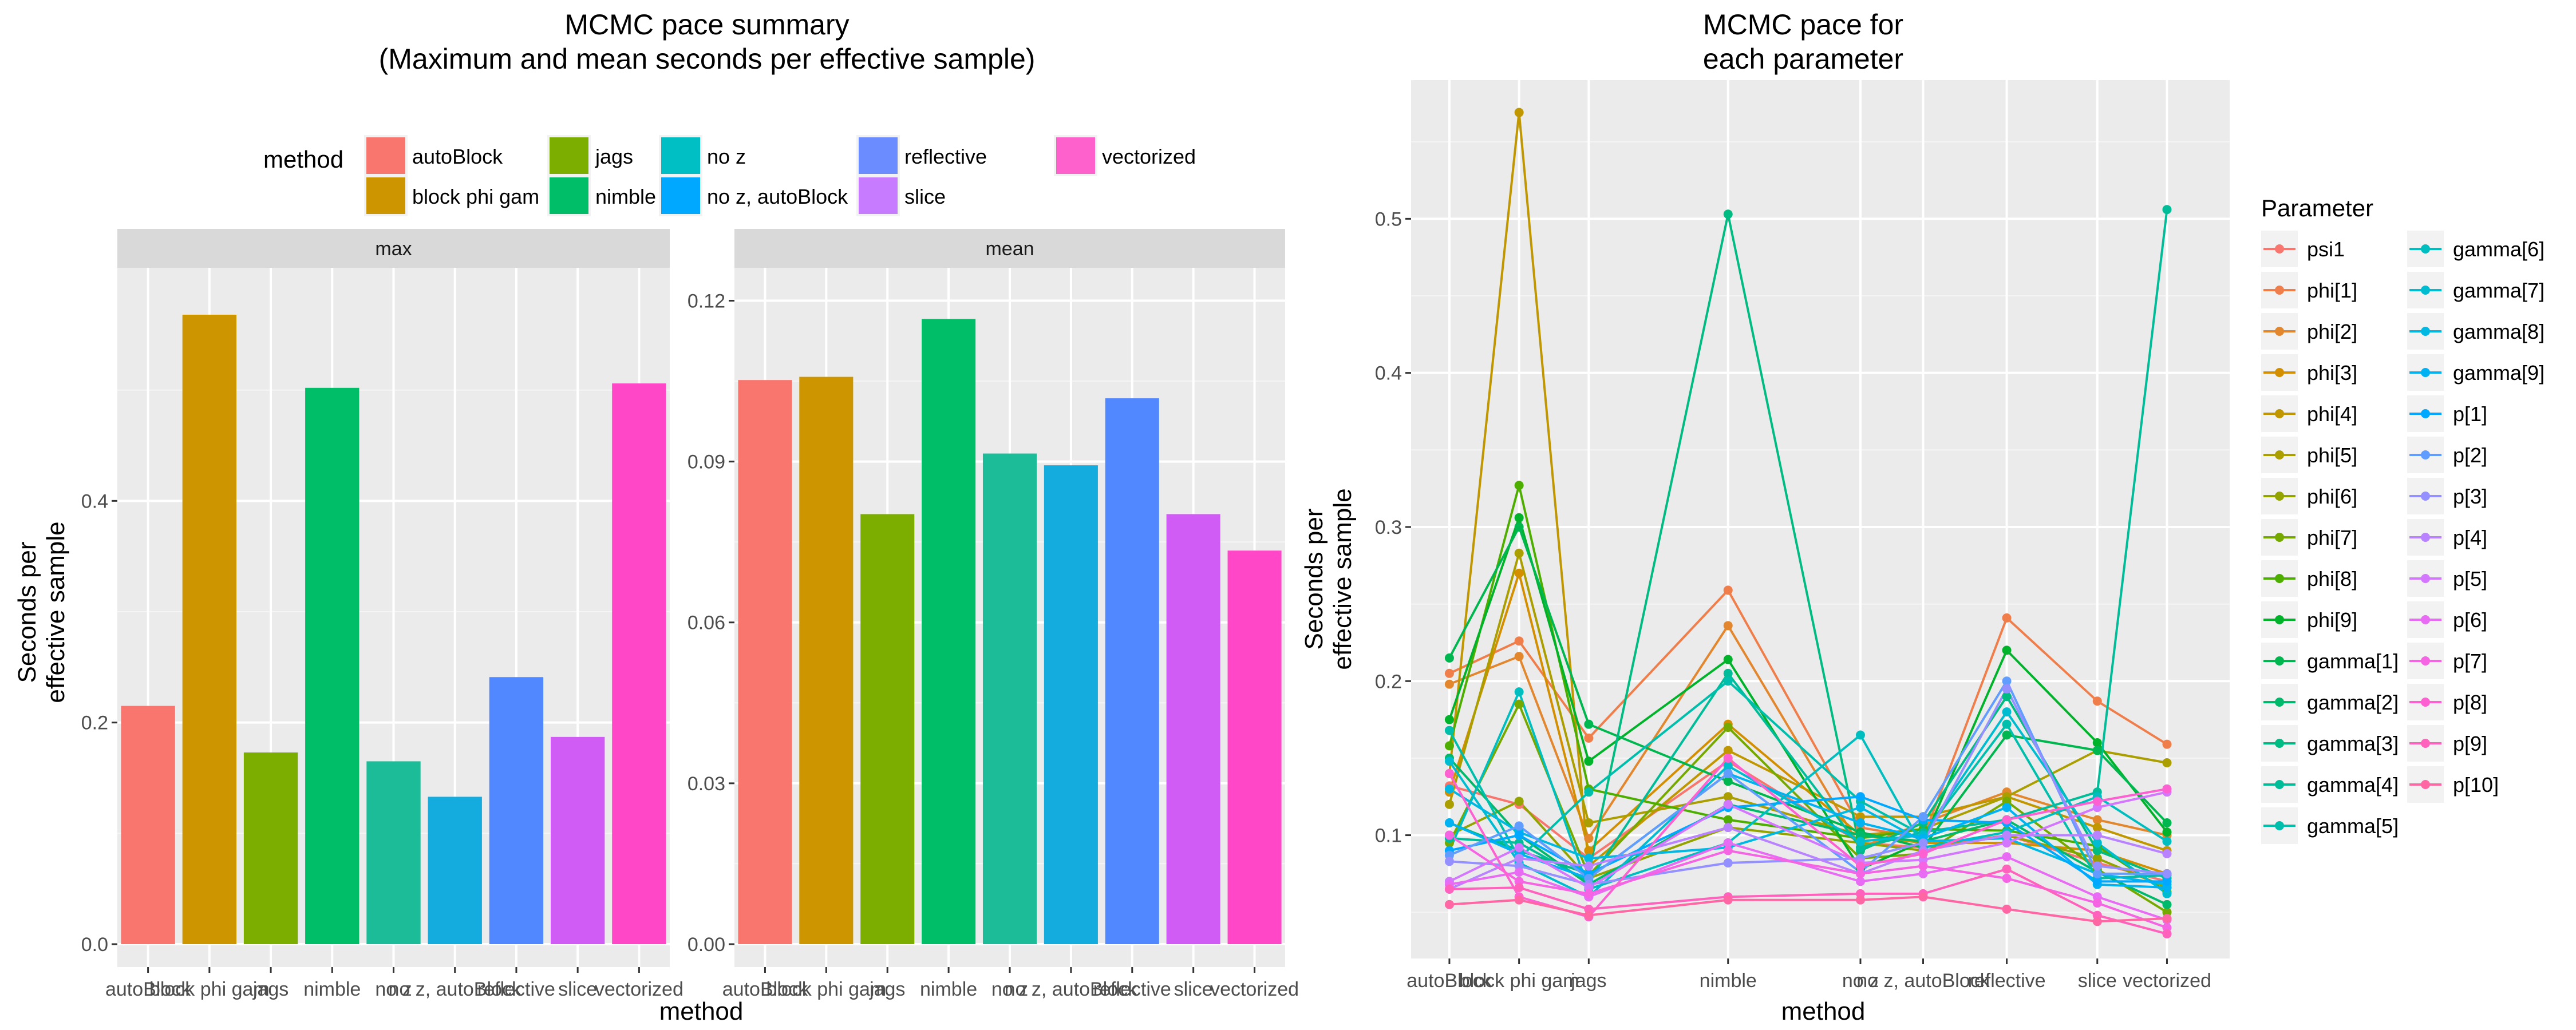 The width and height of the screenshot is (2576, 1030). Describe the element at coordinates (2332, 537) in the screenshot. I see `legend-label-8: phi[7]` at that location.